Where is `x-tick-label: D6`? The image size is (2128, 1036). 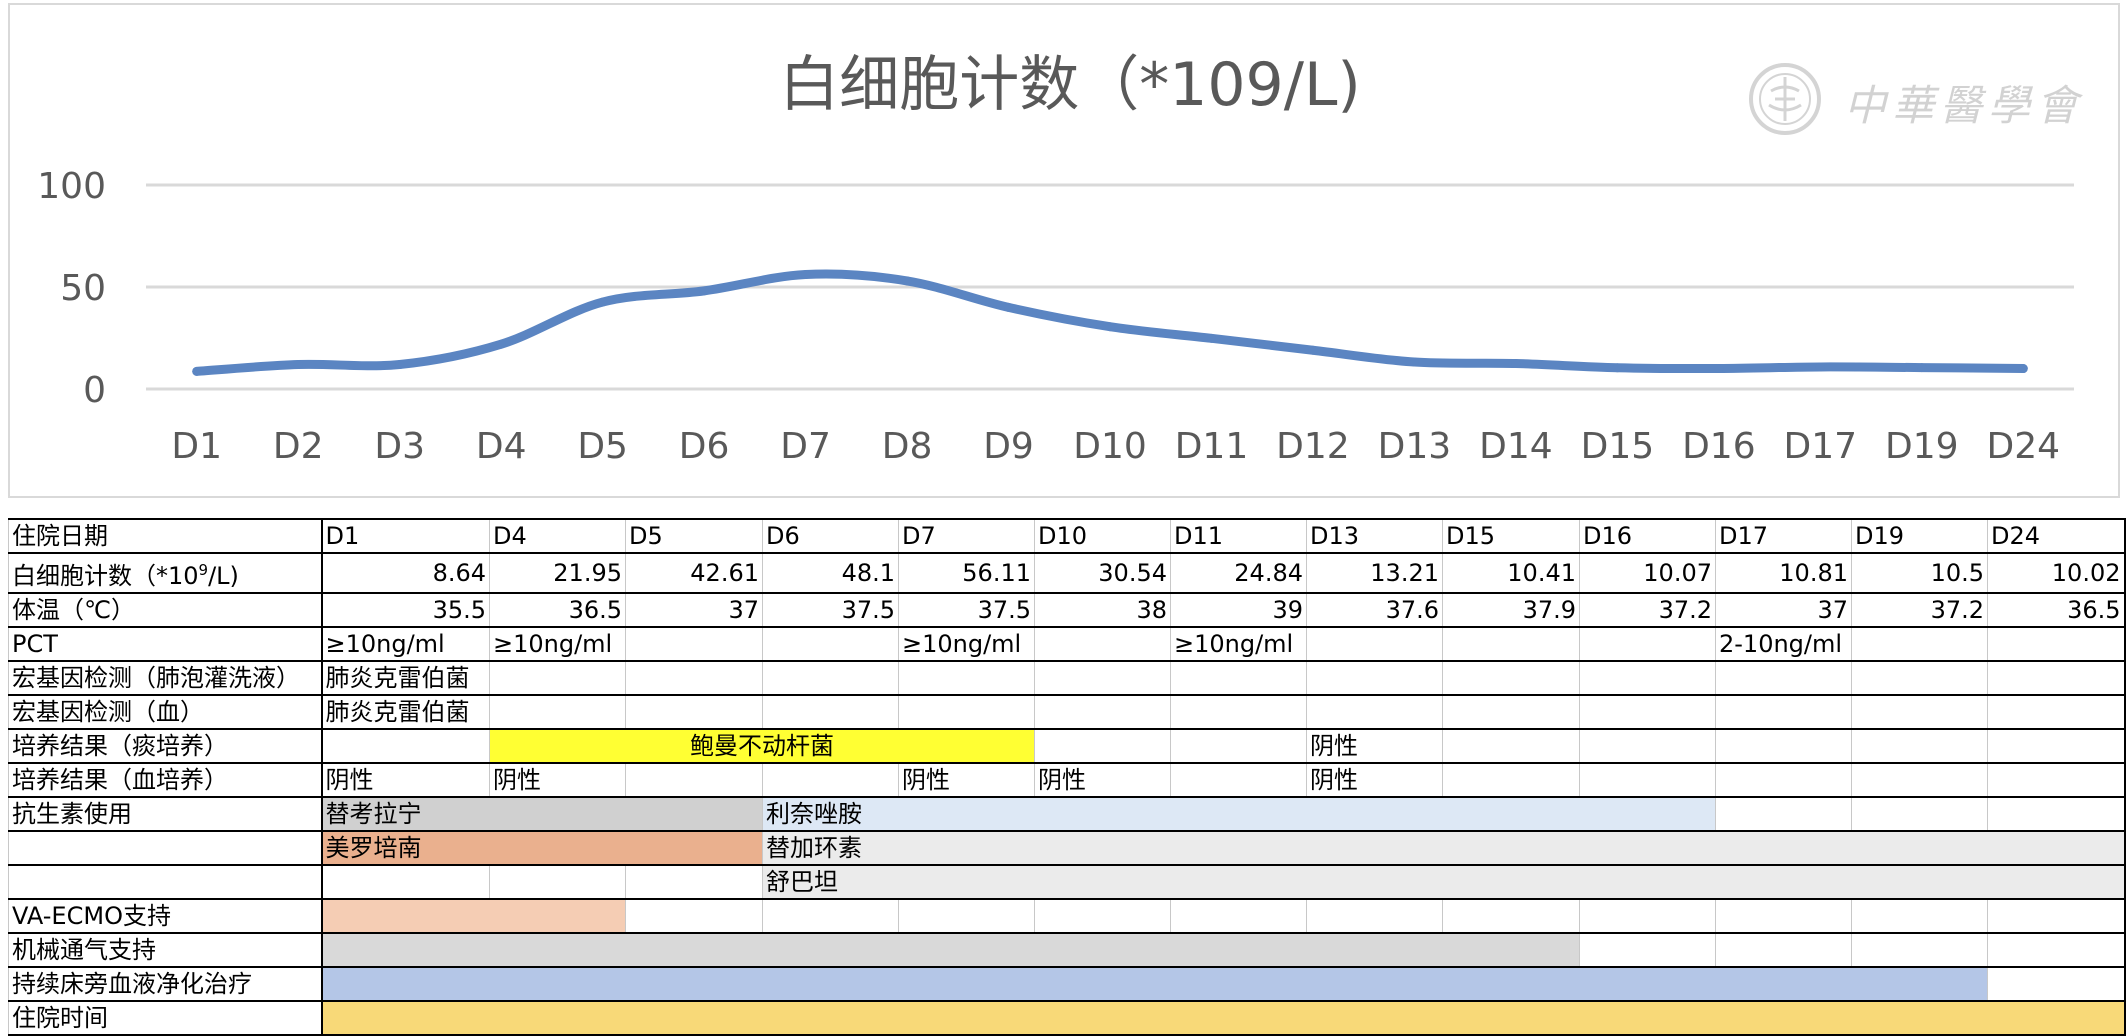
x-tick-label: D6 is located at coordinates (704, 446).